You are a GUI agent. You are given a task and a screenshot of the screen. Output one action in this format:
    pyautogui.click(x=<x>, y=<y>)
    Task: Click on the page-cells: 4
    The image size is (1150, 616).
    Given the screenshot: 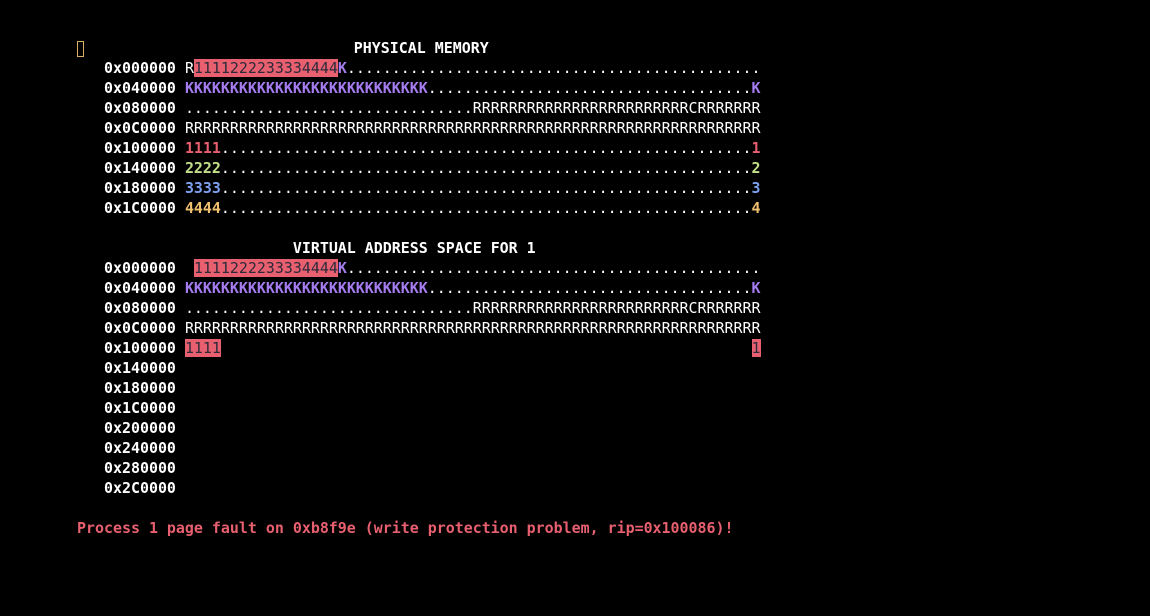 What is the action you would take?
    pyautogui.click(x=756, y=208)
    